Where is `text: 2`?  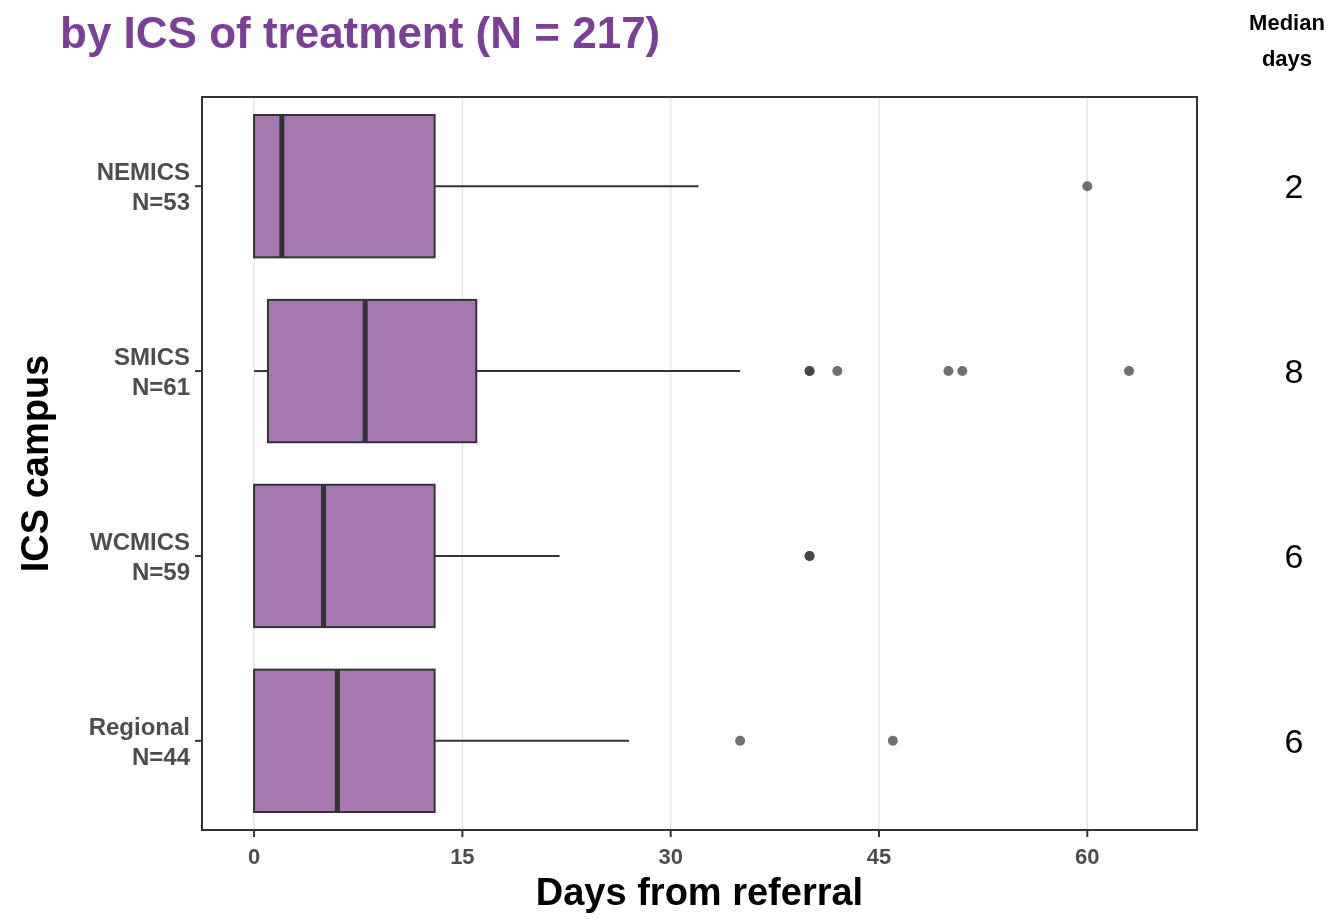
text: 2 is located at coordinates (1294, 186).